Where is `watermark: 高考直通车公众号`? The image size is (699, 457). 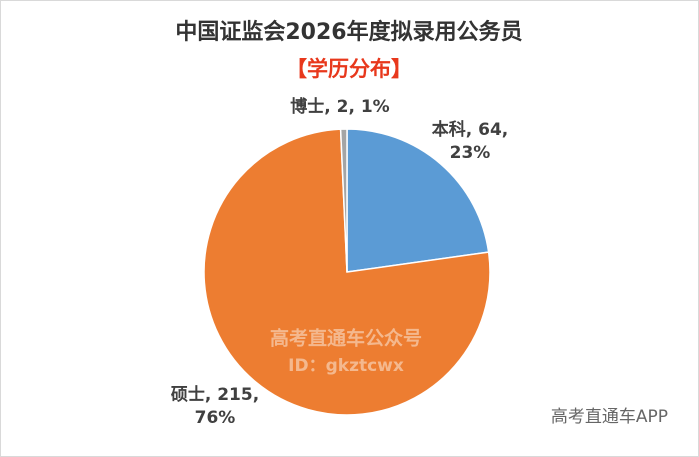
watermark: 高考直通车公众号 is located at coordinates (346, 338).